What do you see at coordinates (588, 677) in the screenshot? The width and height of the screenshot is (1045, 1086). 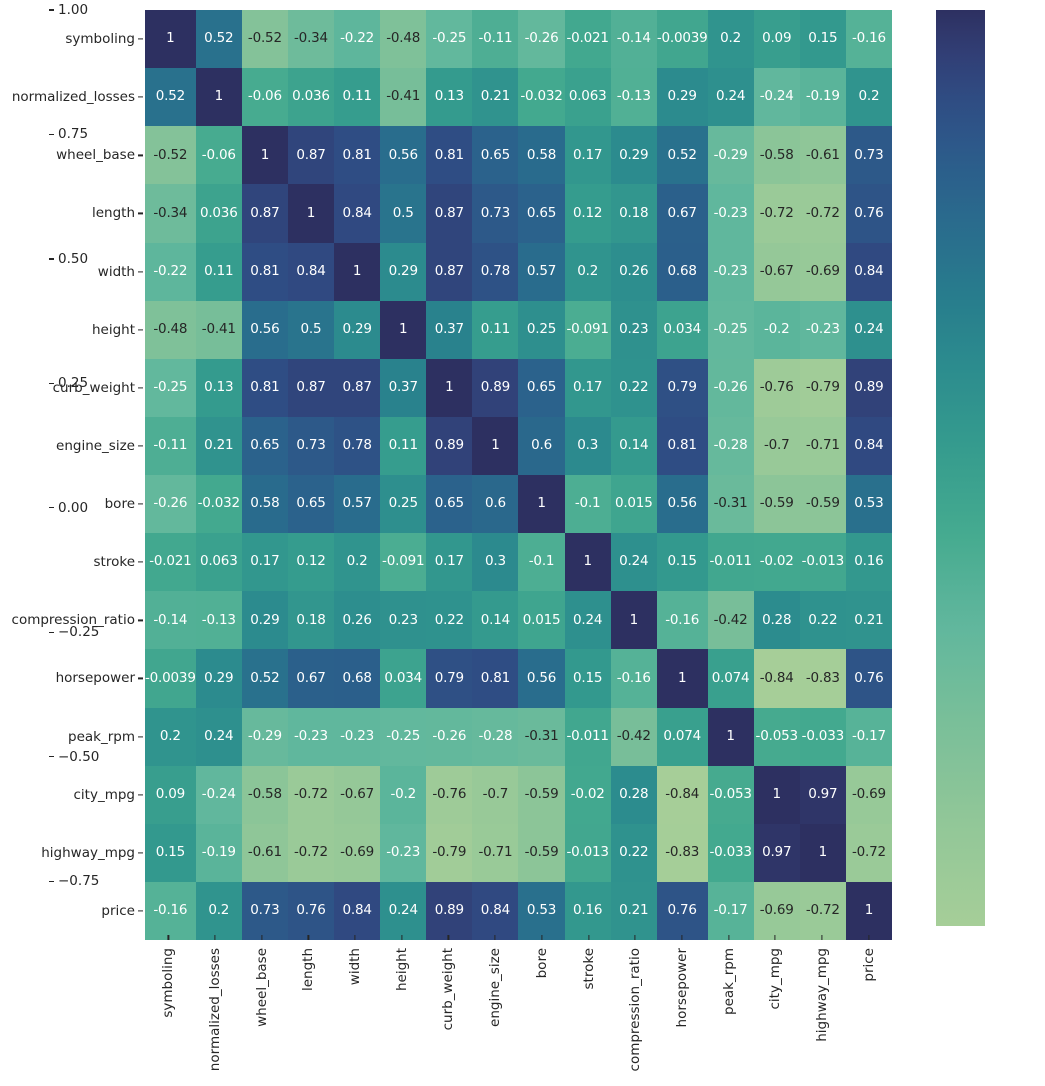 I see `heatmap-cell-value: 0.15` at bounding box center [588, 677].